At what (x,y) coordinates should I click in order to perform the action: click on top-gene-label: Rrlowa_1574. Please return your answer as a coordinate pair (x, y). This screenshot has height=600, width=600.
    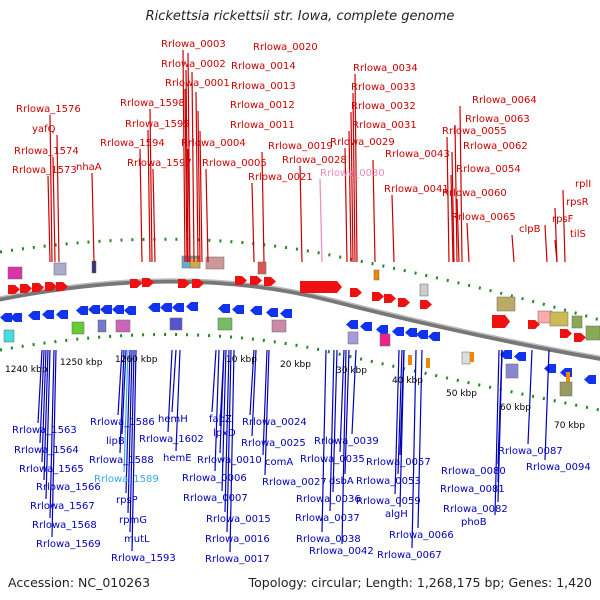
    Looking at the image, I should click on (46, 151).